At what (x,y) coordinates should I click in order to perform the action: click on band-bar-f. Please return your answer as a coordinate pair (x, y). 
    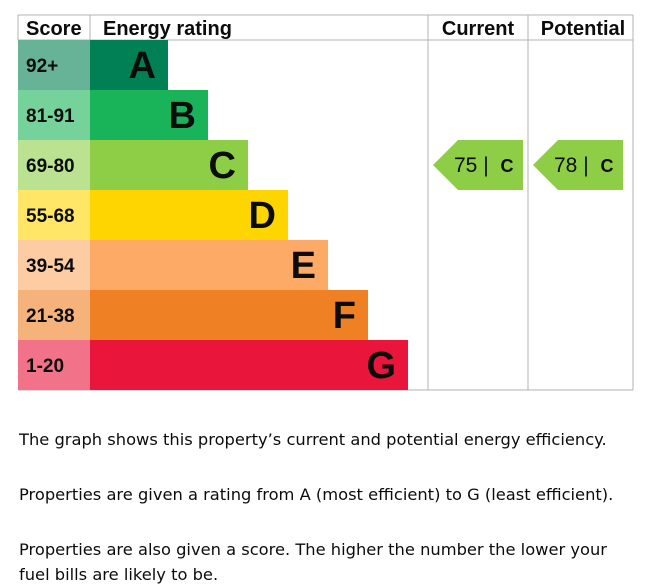
    Looking at the image, I should click on (229, 315).